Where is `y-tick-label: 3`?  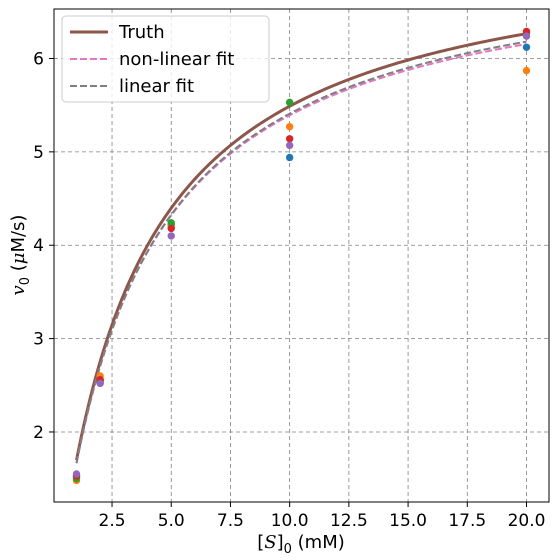 y-tick-label: 3 is located at coordinates (38, 340).